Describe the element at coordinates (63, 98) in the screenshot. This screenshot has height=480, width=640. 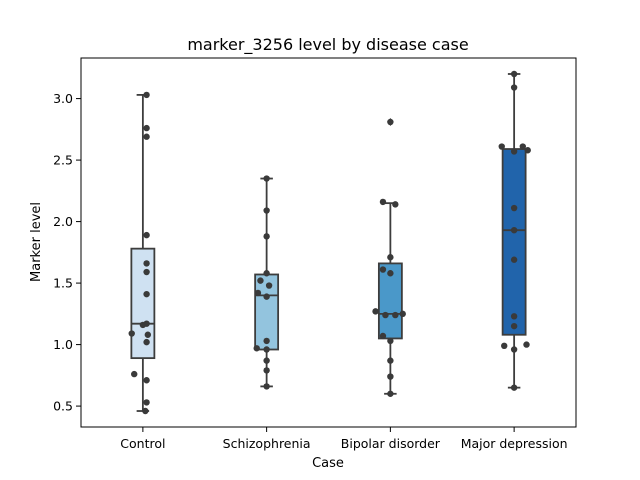
I see `y-tick-label: 3.0` at that location.